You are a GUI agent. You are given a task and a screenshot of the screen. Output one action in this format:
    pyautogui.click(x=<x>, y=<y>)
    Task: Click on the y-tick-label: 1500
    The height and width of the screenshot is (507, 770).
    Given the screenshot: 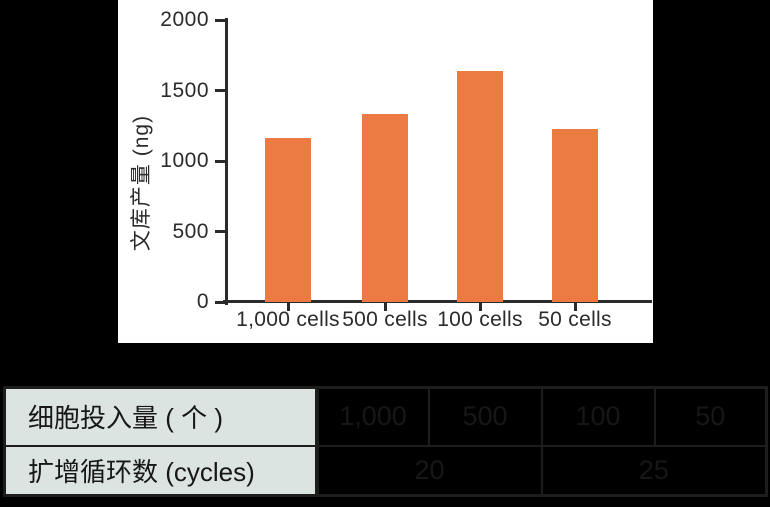 What is the action you would take?
    pyautogui.click(x=184, y=90)
    